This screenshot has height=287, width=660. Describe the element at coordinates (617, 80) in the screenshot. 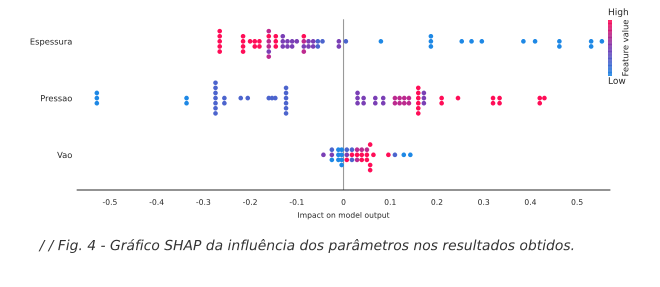

I see `annotation: Low` at that location.